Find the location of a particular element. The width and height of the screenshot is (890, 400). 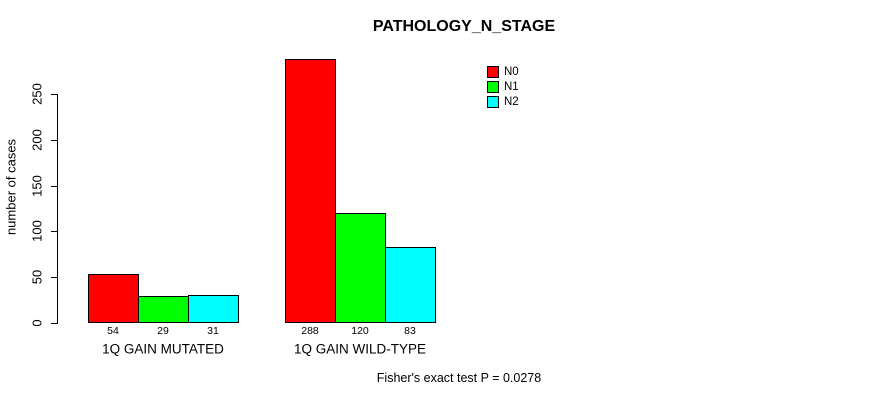

bar-value-label: 120 is located at coordinates (360, 331).